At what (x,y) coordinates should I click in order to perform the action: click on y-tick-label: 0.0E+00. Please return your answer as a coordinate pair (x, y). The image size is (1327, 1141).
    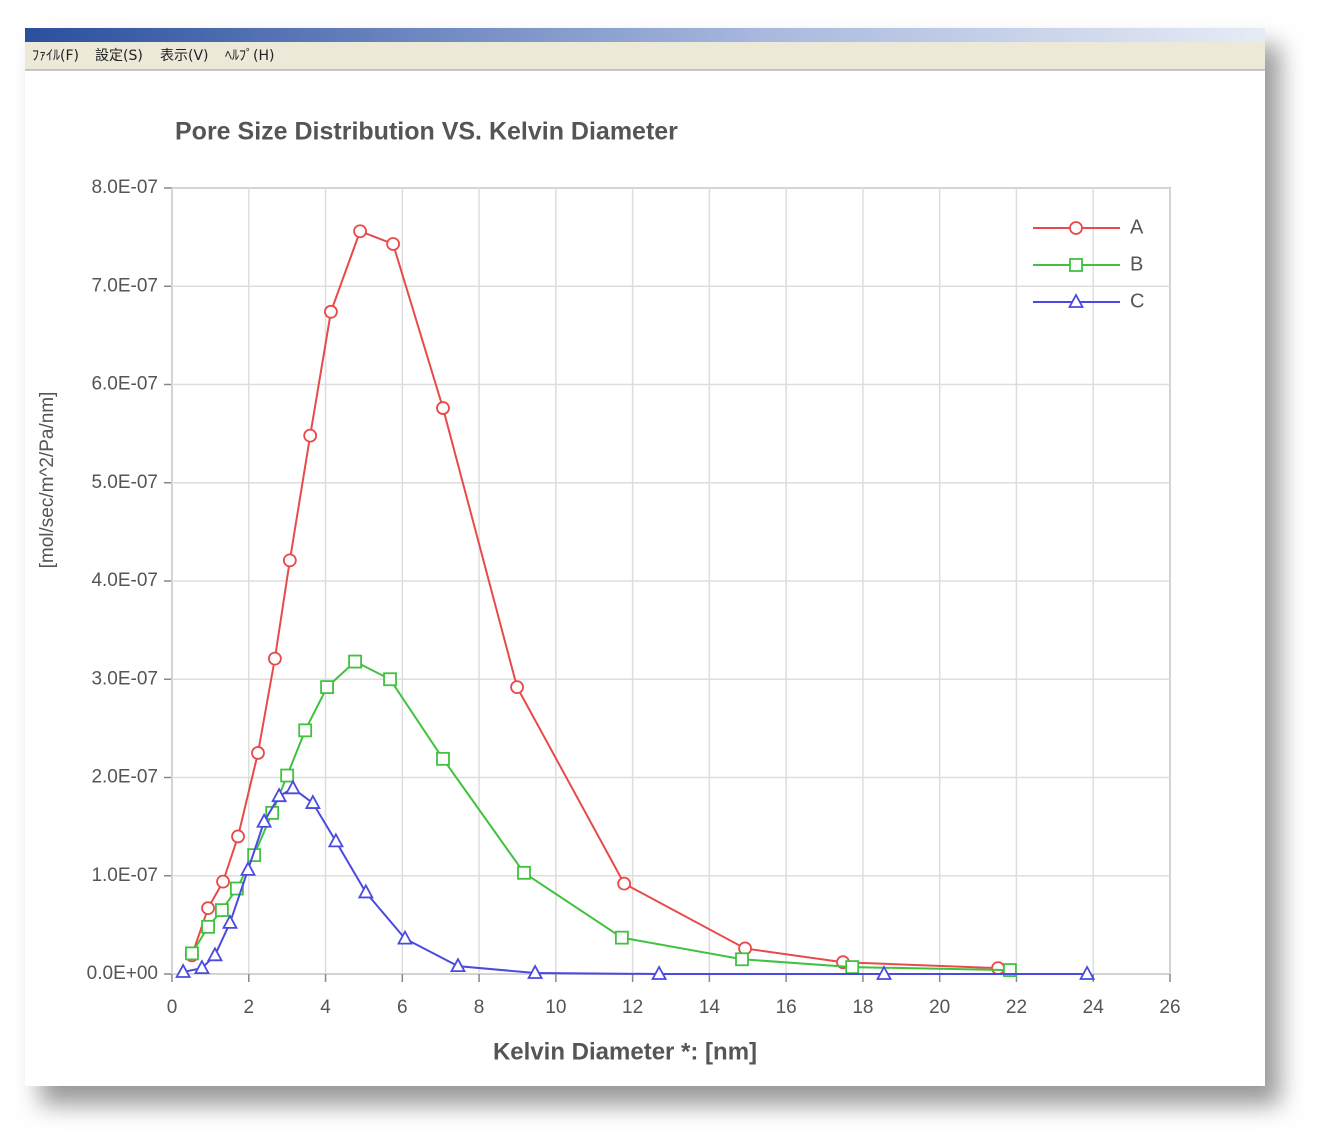
    Looking at the image, I should click on (122, 973).